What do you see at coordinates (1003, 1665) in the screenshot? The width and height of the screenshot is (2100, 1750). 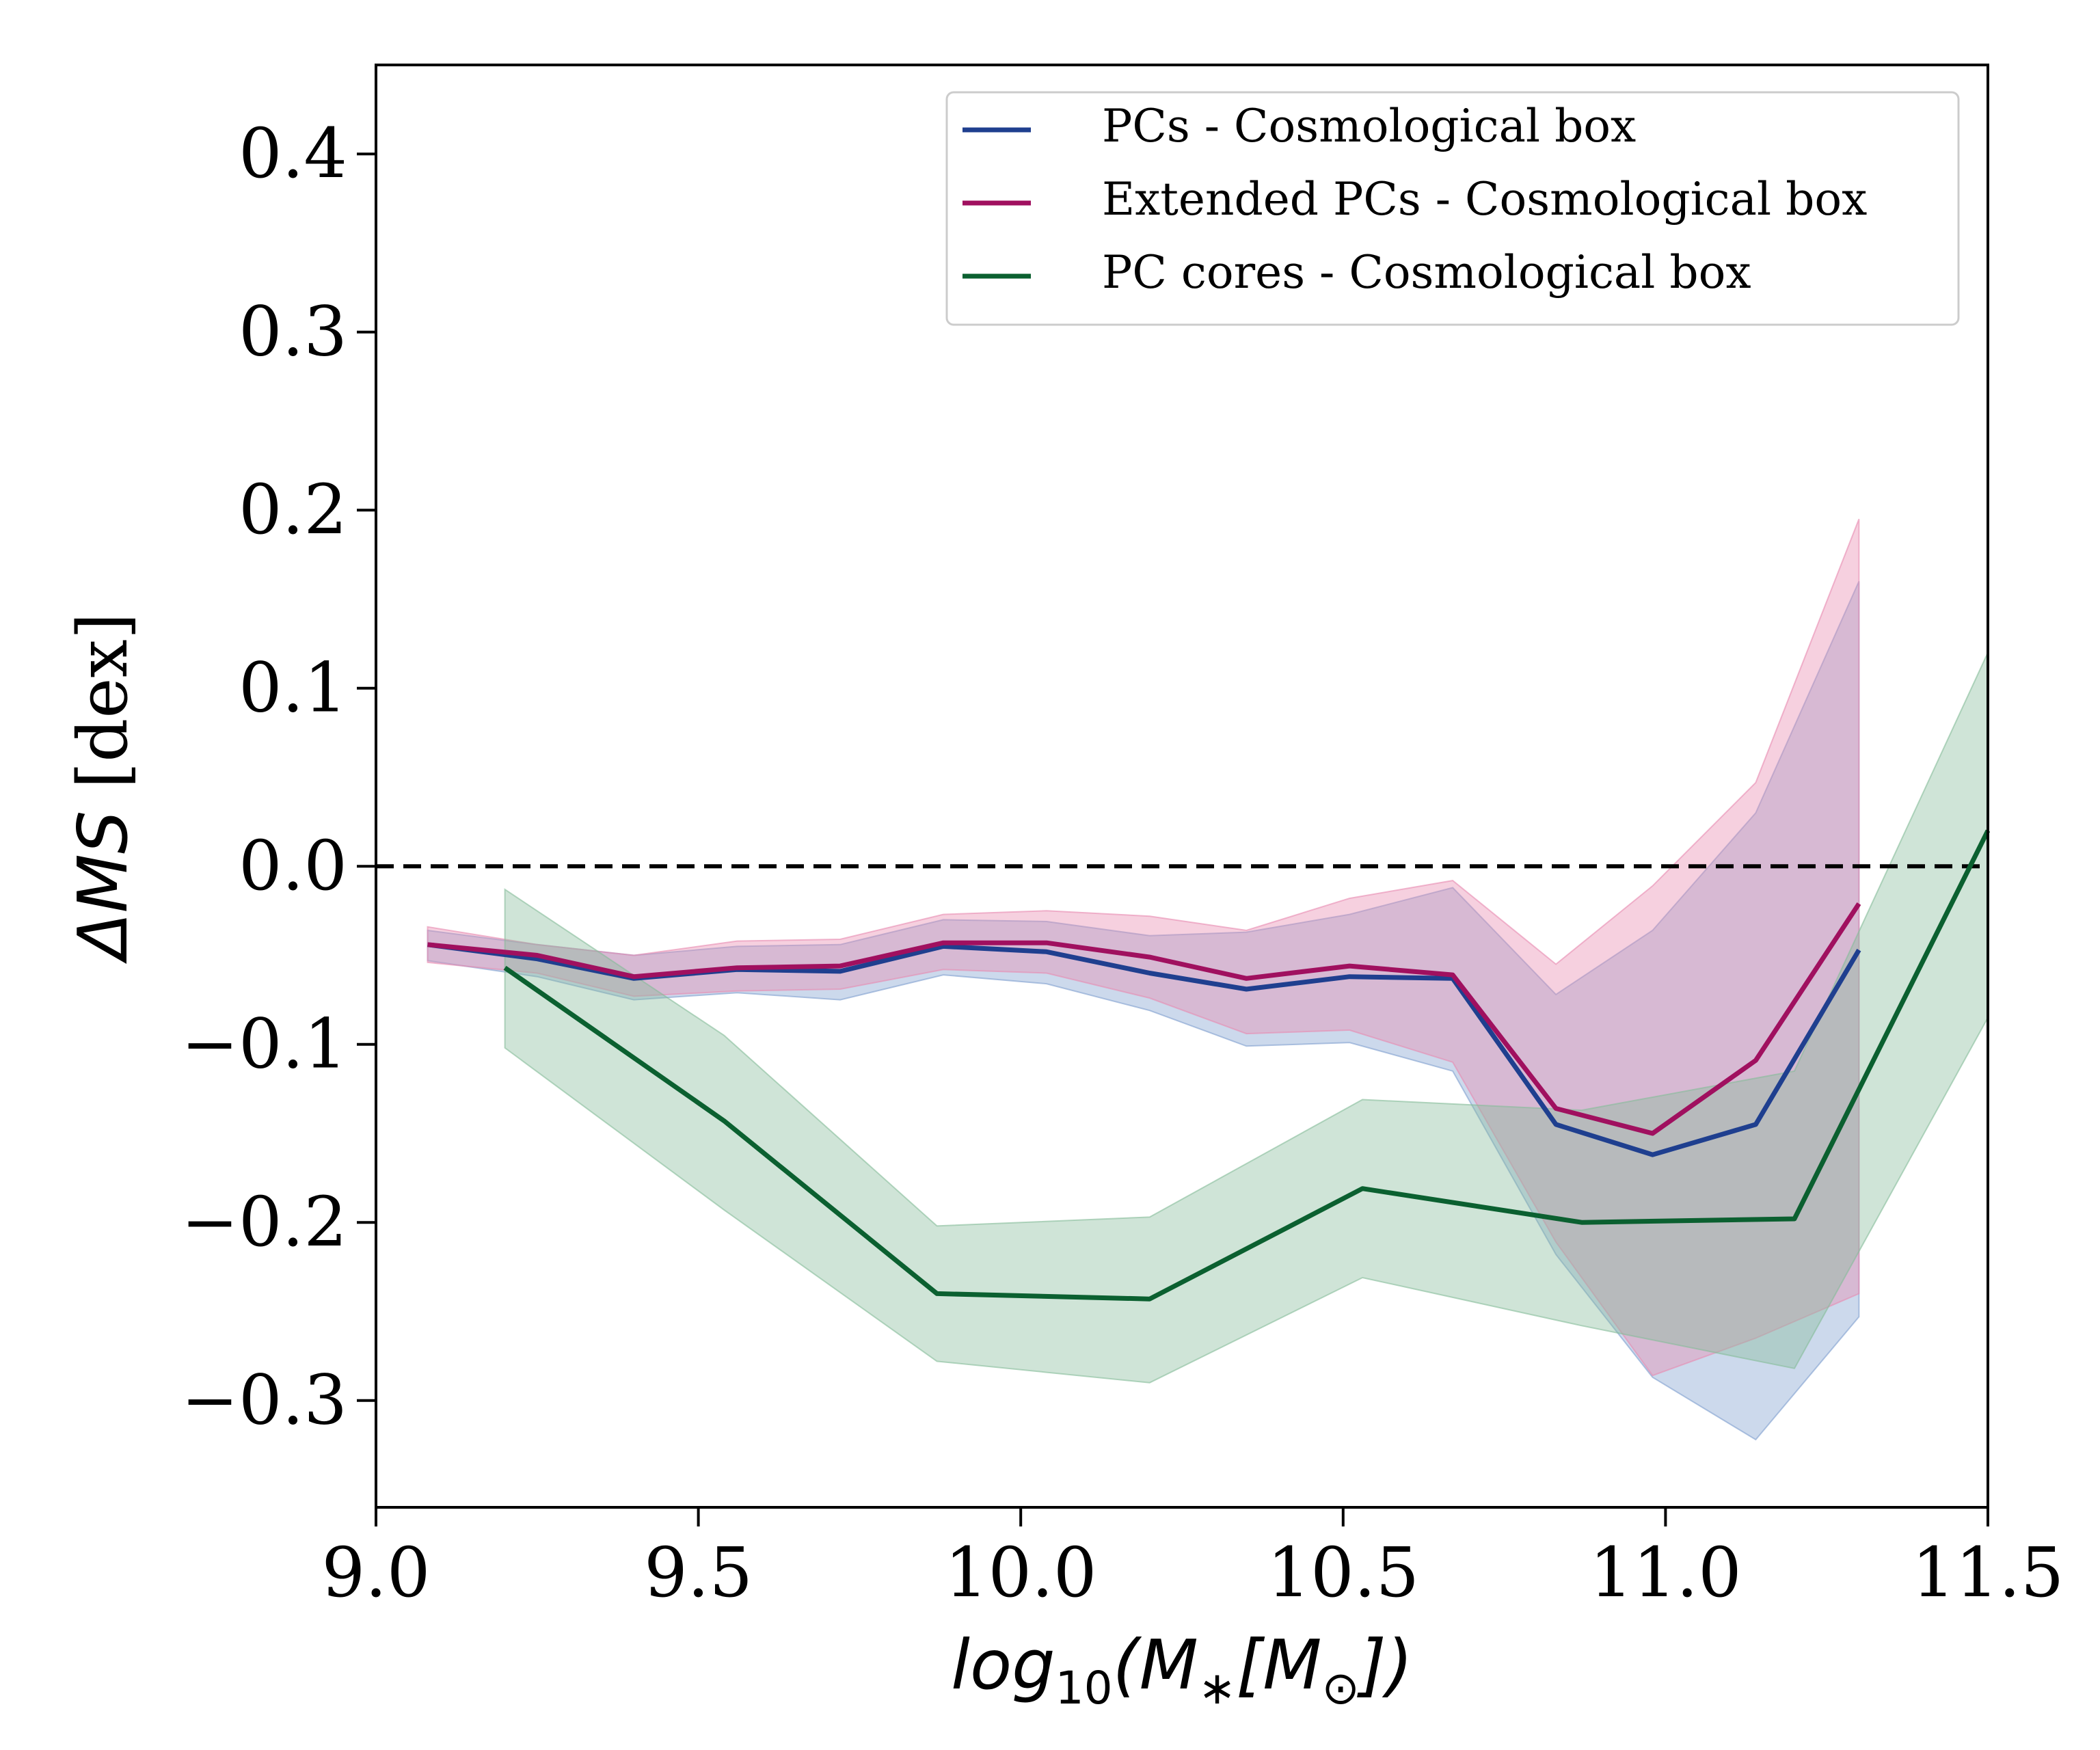 I see `x-axis-label-base: log` at bounding box center [1003, 1665].